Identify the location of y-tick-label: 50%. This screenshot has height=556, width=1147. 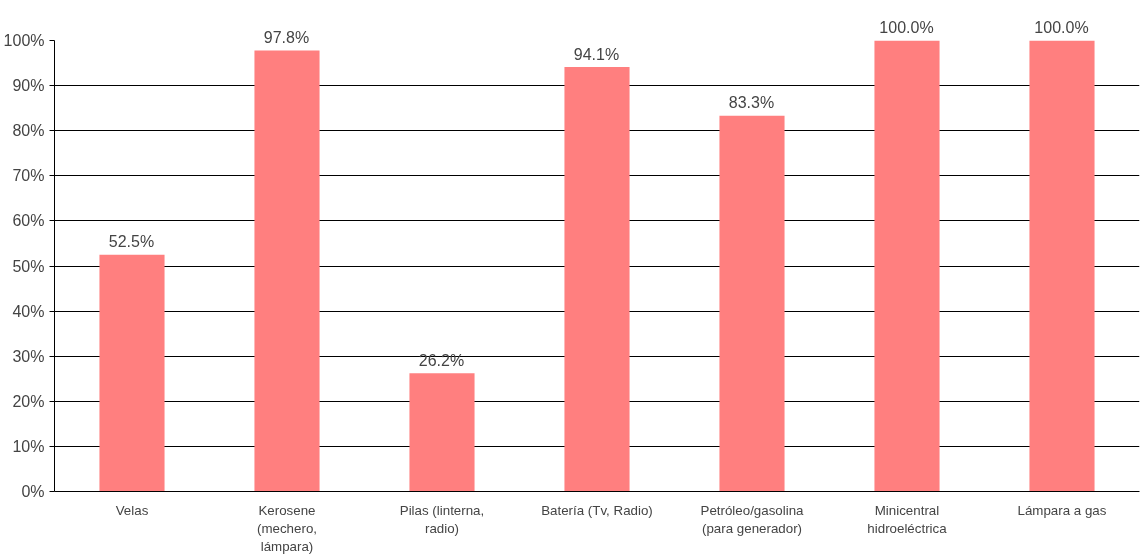
(28, 266).